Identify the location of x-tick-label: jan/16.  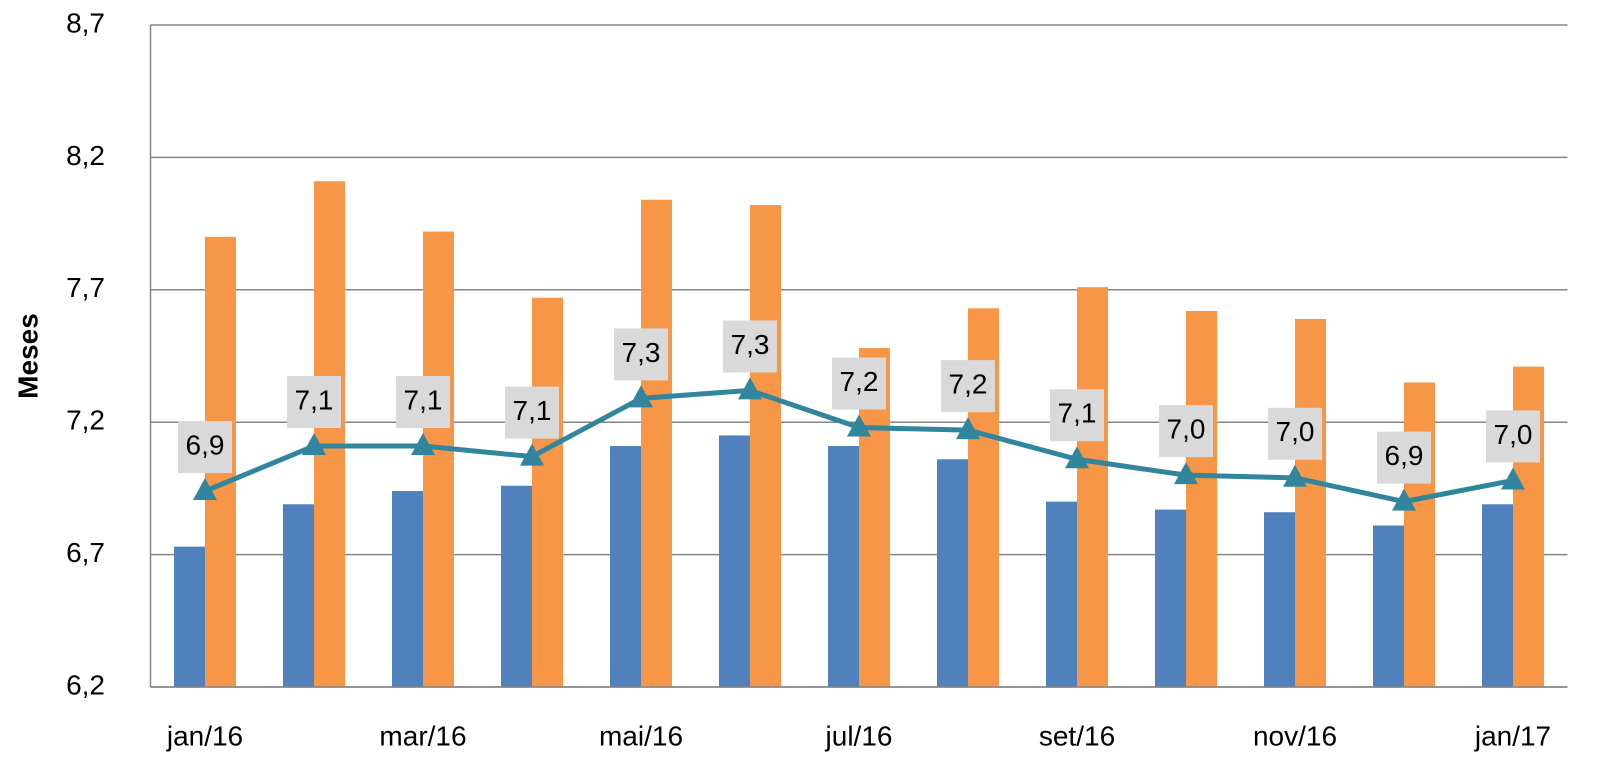
(204, 735).